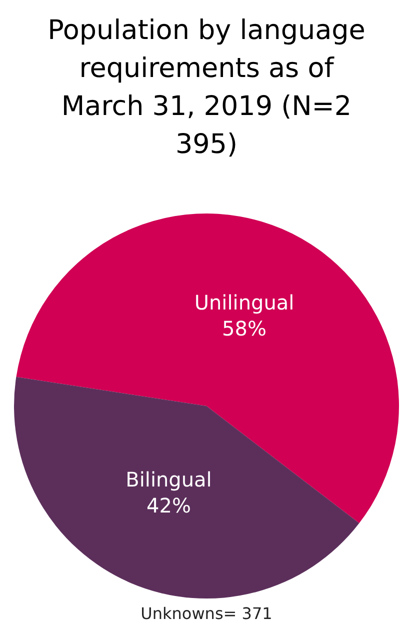 The image size is (413, 634). What do you see at coordinates (169, 480) in the screenshot?
I see `slice-label: Bilingual` at bounding box center [169, 480].